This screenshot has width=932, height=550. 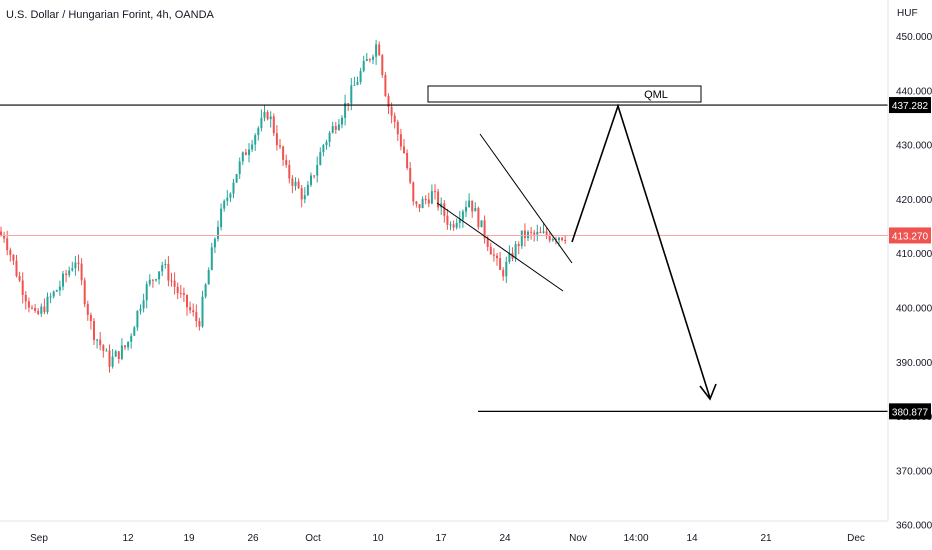 What do you see at coordinates (910, 105) in the screenshot?
I see `level-badge-upper-bg` at bounding box center [910, 105].